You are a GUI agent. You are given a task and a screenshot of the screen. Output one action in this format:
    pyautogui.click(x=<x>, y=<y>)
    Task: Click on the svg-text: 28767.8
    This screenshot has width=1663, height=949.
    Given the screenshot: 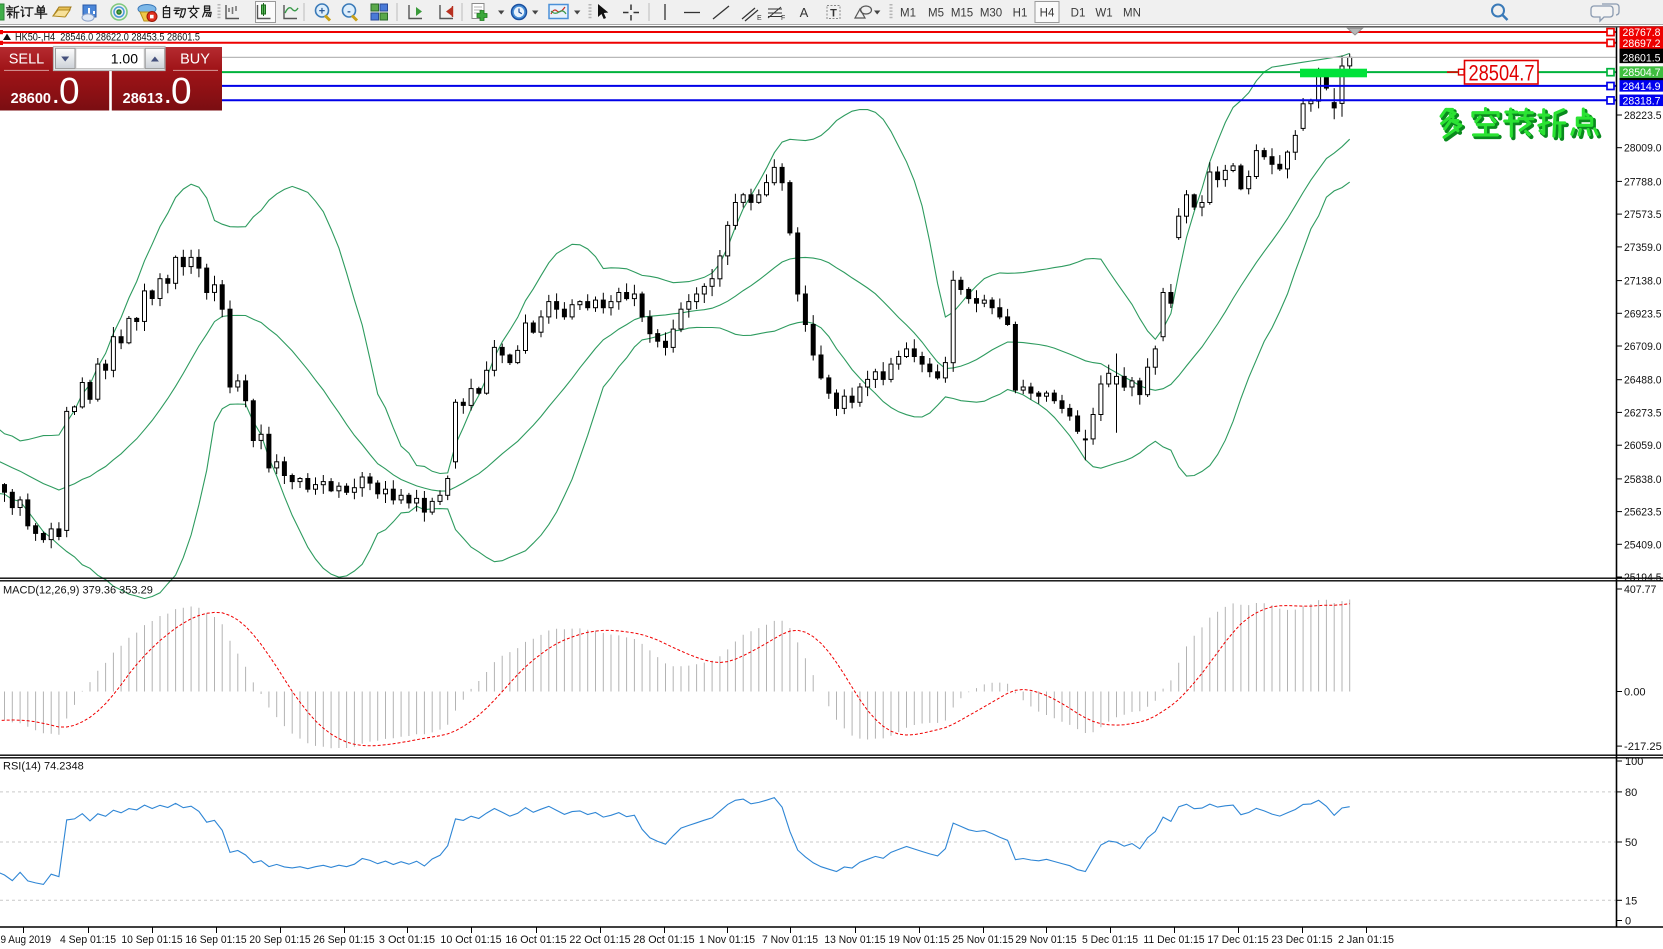 What is the action you would take?
    pyautogui.click(x=1642, y=33)
    